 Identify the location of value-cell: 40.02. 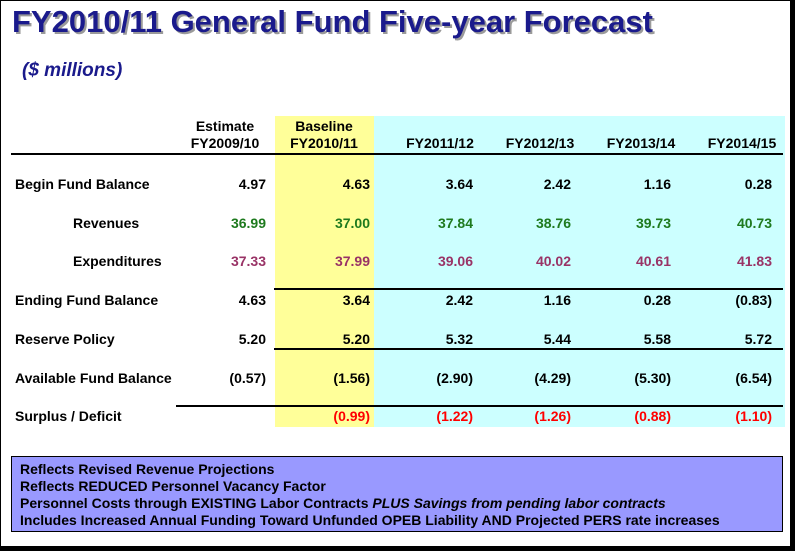
(553, 261).